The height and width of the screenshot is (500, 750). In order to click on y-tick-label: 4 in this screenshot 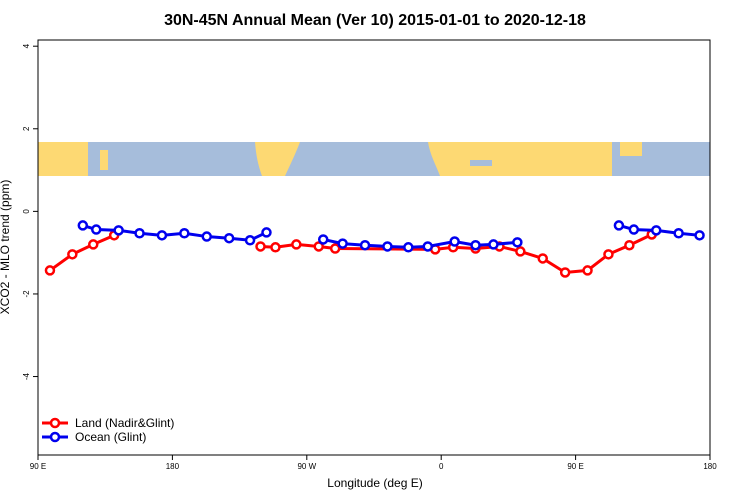, I will do `click(26, 45)`.